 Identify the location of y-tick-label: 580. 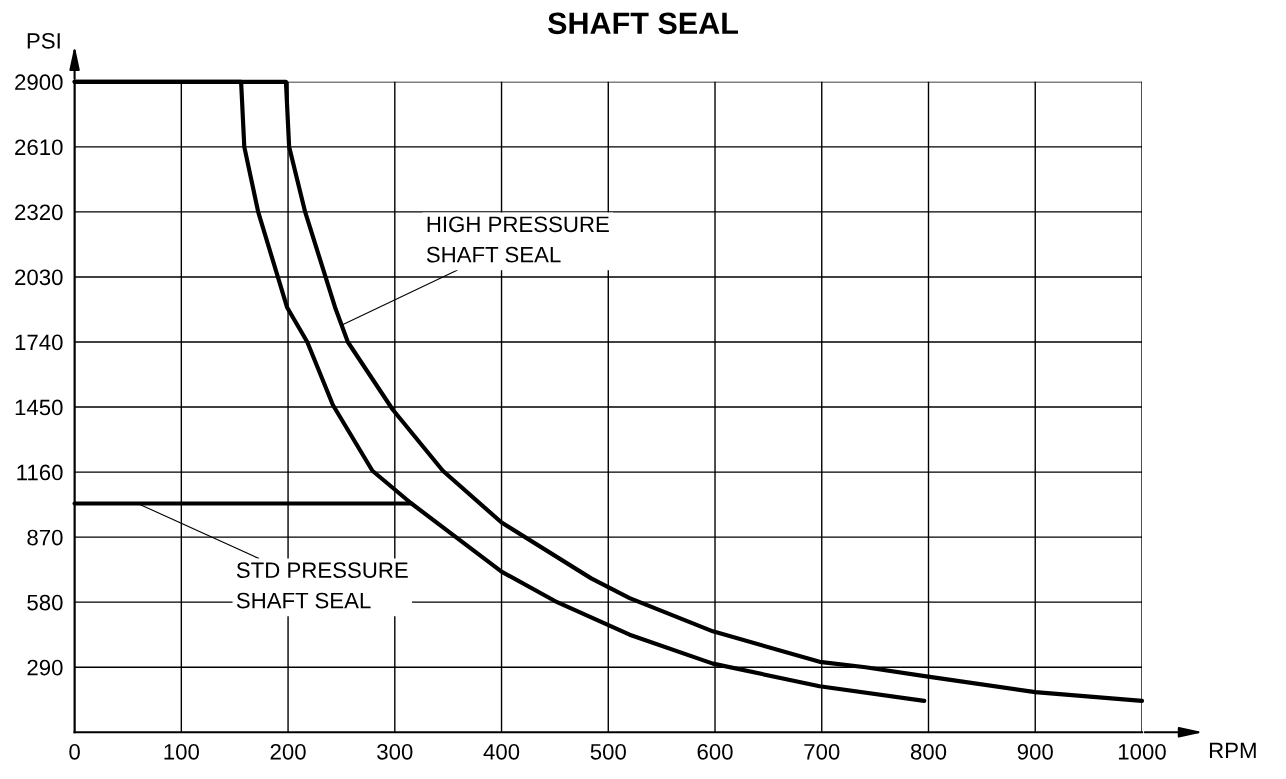
(45, 602).